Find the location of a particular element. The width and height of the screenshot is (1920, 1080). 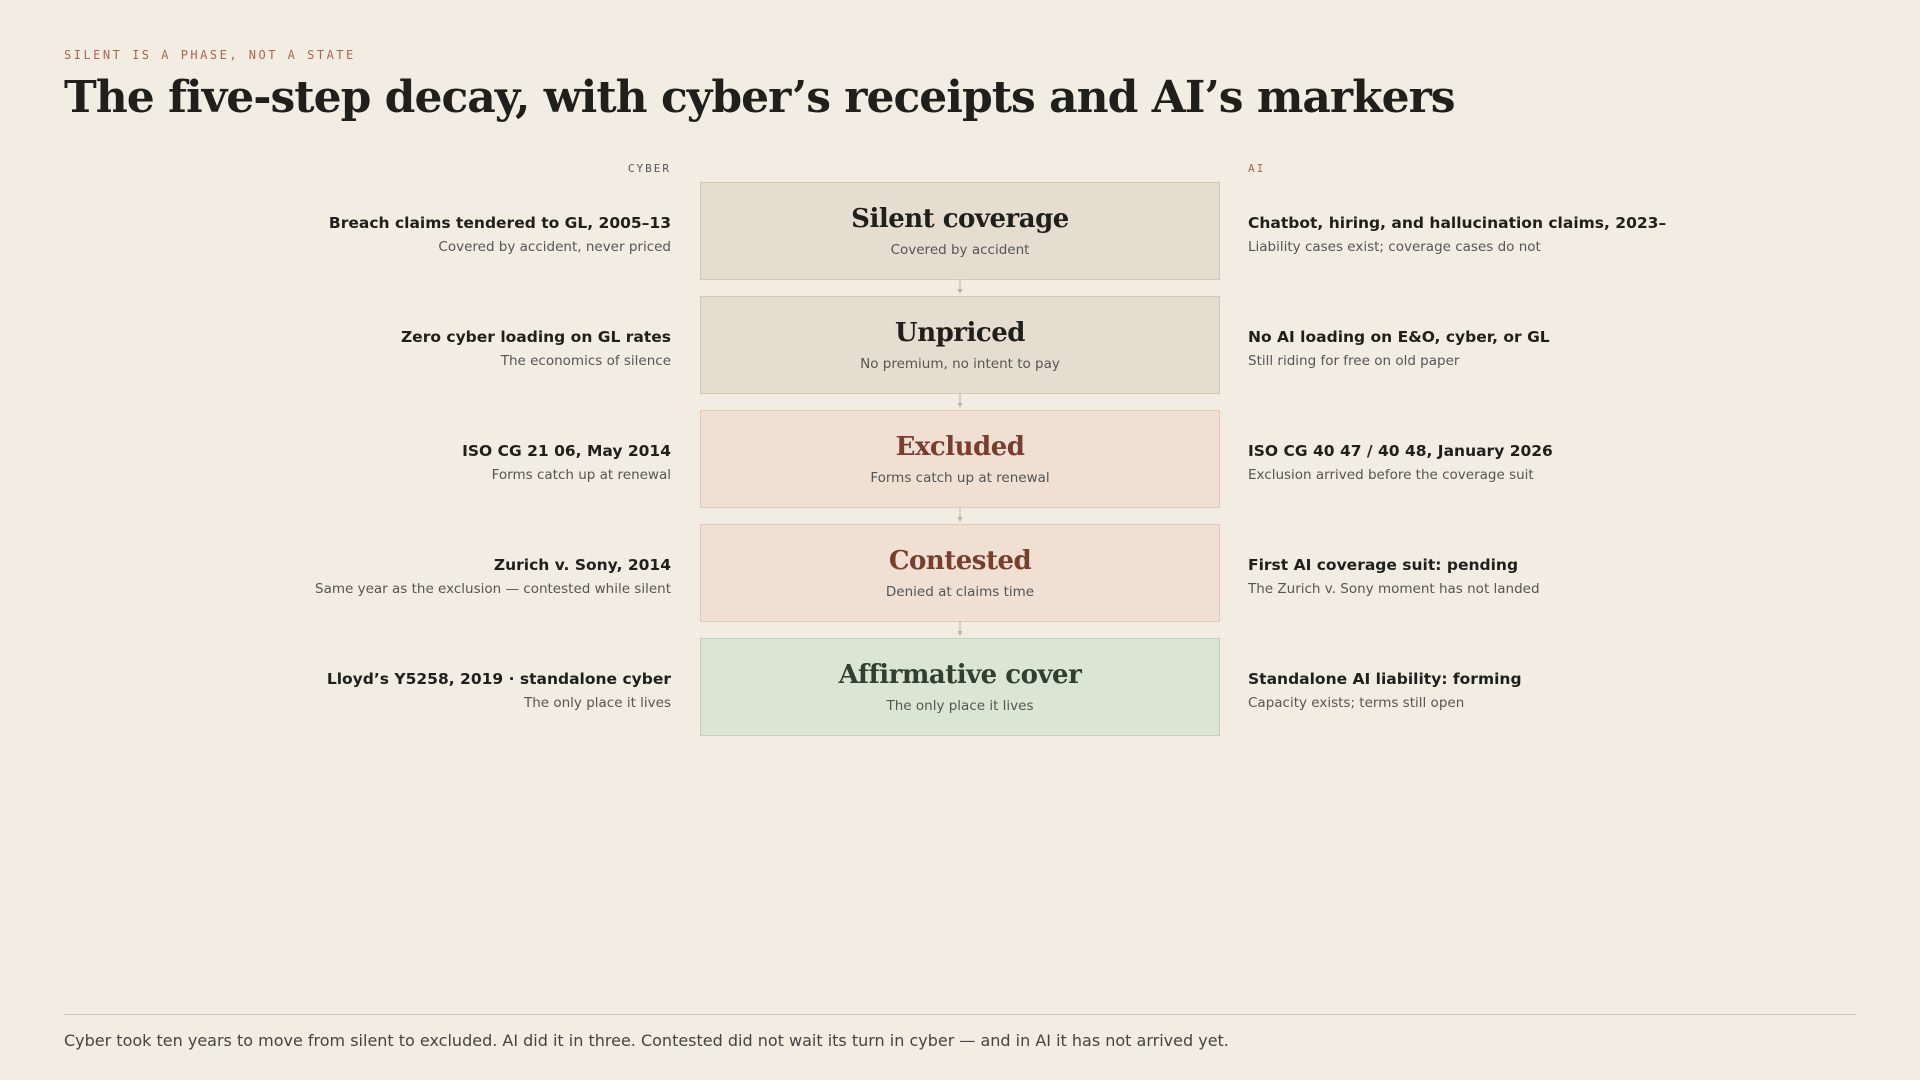

step-subtitle: The only place it lives is located at coordinates (960, 706).